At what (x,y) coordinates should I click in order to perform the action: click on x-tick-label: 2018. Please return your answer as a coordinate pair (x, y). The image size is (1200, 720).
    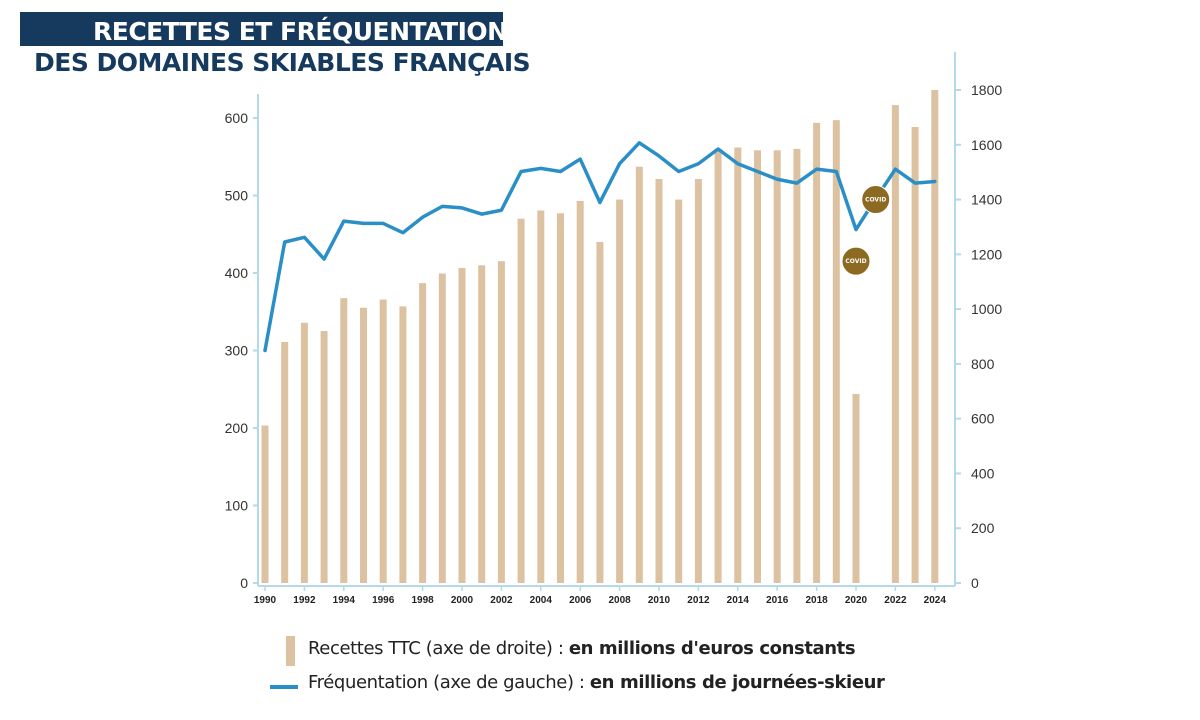
    Looking at the image, I should click on (816, 600).